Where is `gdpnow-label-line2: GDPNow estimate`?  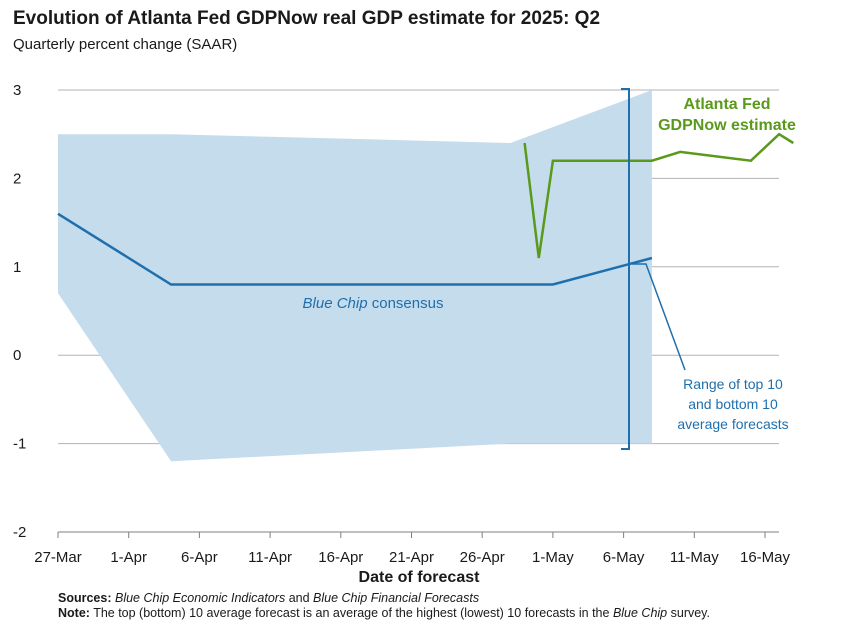 gdpnow-label-line2: GDPNow estimate is located at coordinates (727, 125).